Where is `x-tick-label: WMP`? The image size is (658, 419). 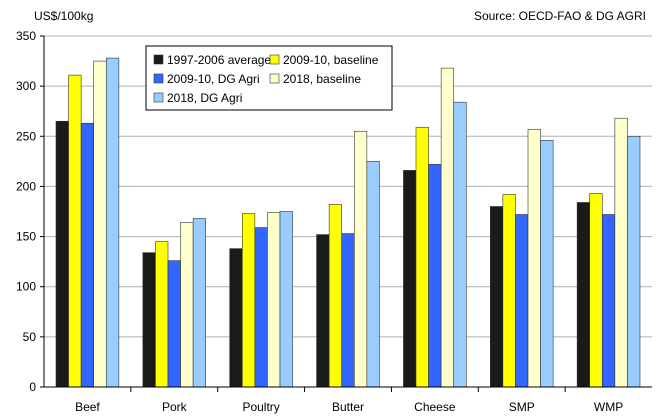 x-tick-label: WMP is located at coordinates (608, 407).